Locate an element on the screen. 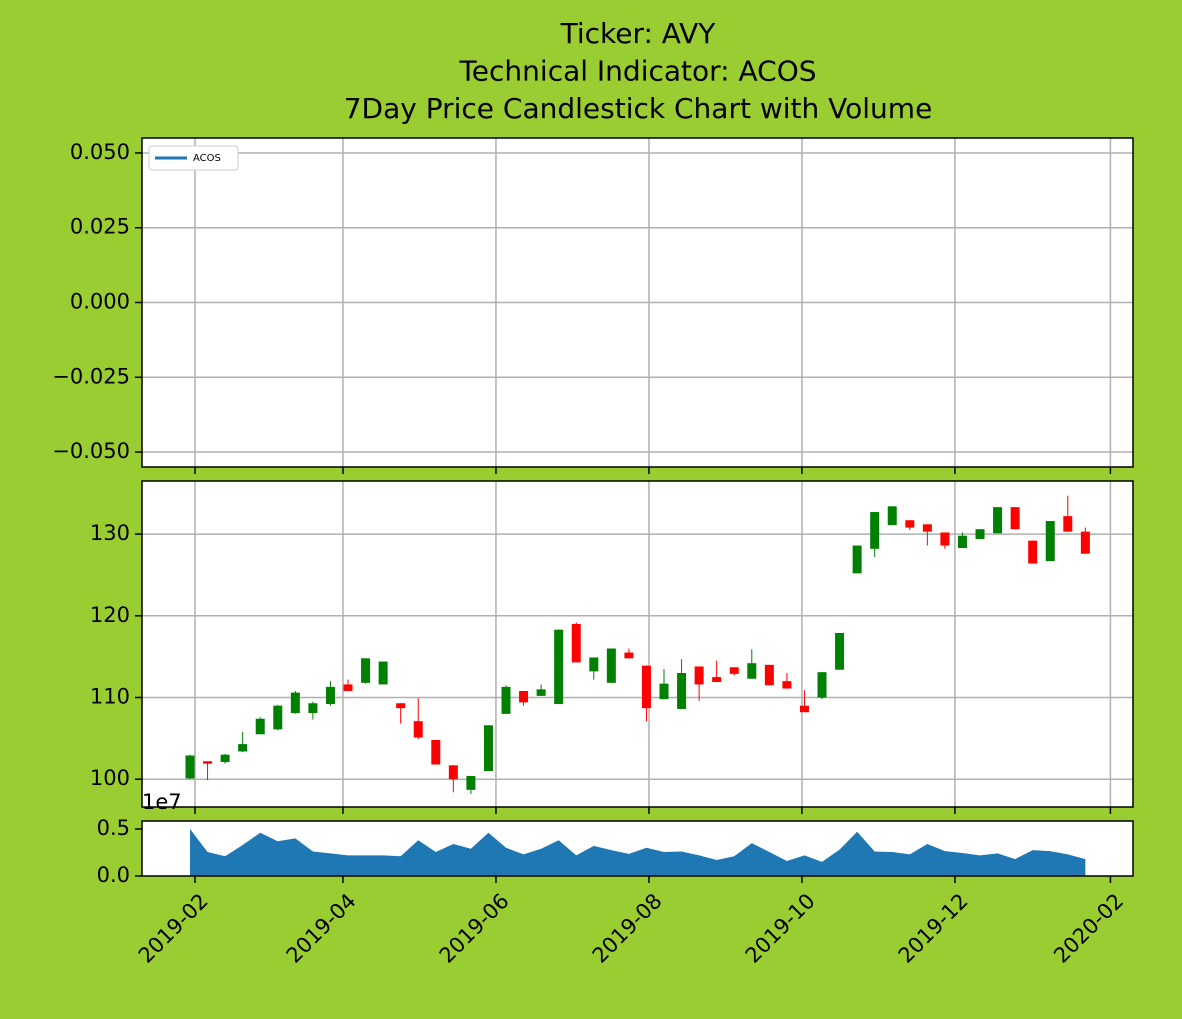  offset-label: 1e7 is located at coordinates (162, 802).